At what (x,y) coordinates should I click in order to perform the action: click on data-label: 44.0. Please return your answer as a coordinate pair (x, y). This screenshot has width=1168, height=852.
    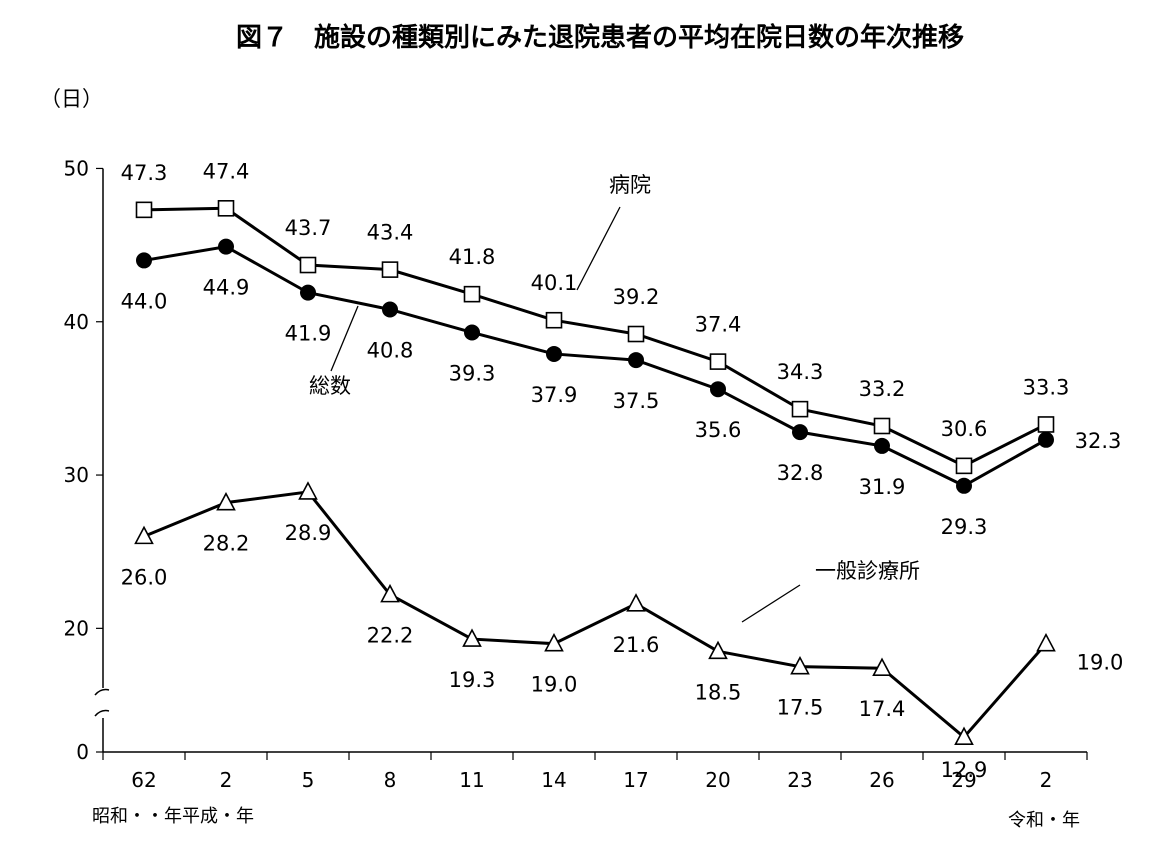
    Looking at the image, I should click on (144, 301).